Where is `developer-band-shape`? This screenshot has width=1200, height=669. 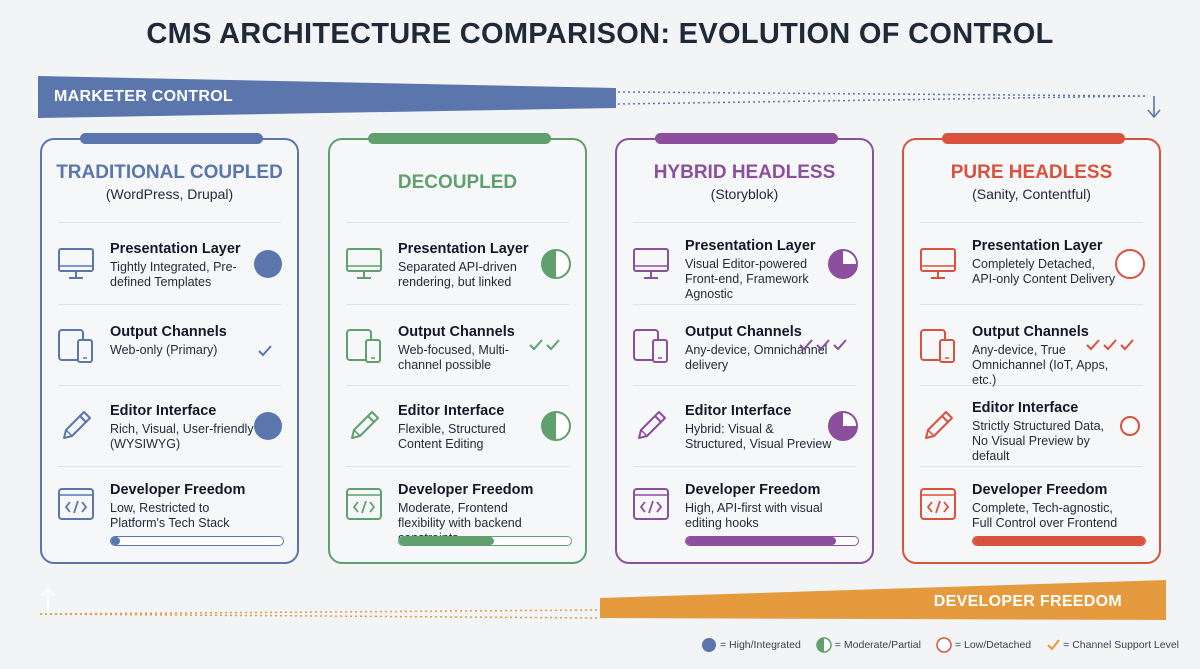 developer-band-shape is located at coordinates (602, 600).